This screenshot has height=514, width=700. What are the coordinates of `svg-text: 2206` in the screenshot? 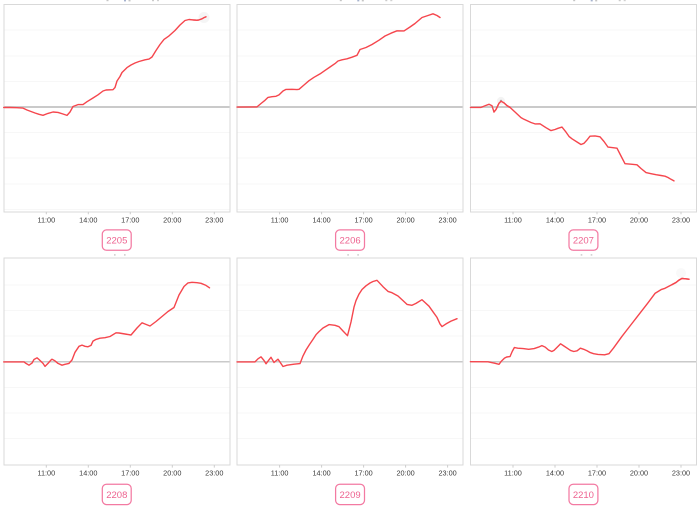 It's located at (350, 241).